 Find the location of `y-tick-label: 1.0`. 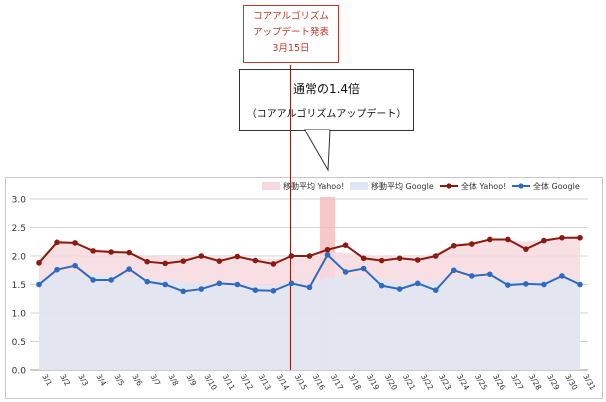

y-tick-label: 1.0 is located at coordinates (19, 315).